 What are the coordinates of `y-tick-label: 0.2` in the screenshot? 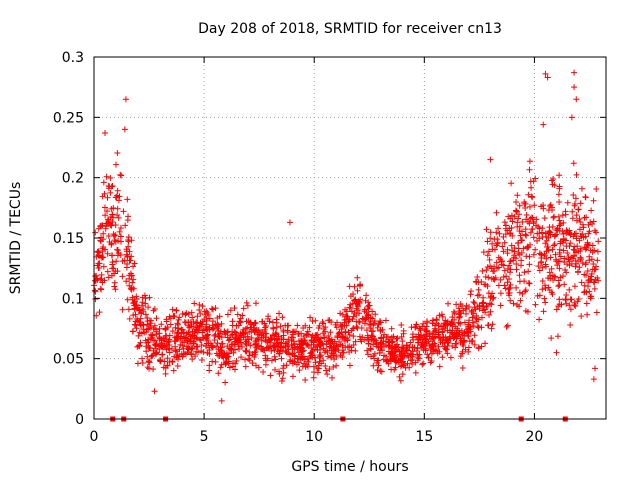 It's located at (73, 179).